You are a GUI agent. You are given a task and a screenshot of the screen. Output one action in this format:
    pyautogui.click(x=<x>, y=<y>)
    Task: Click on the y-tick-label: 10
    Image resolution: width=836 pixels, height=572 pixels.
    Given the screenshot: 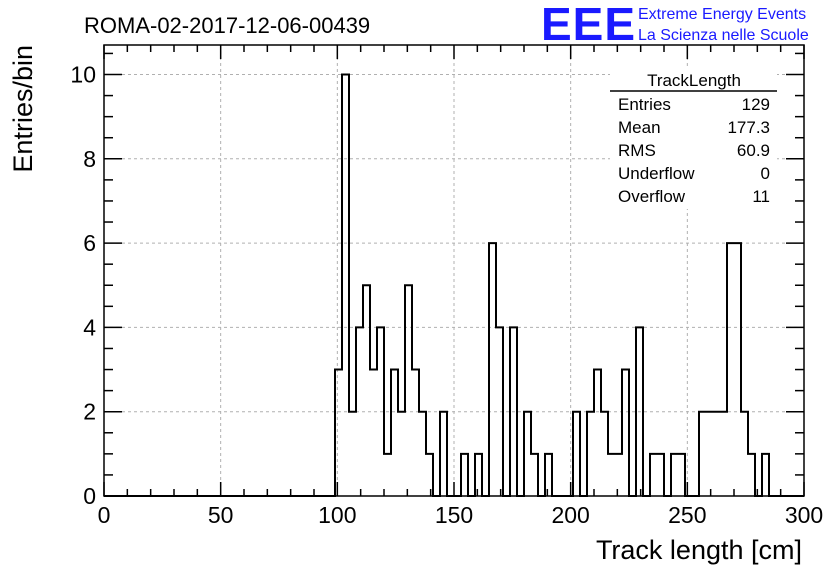 What is the action you would take?
    pyautogui.click(x=83, y=75)
    